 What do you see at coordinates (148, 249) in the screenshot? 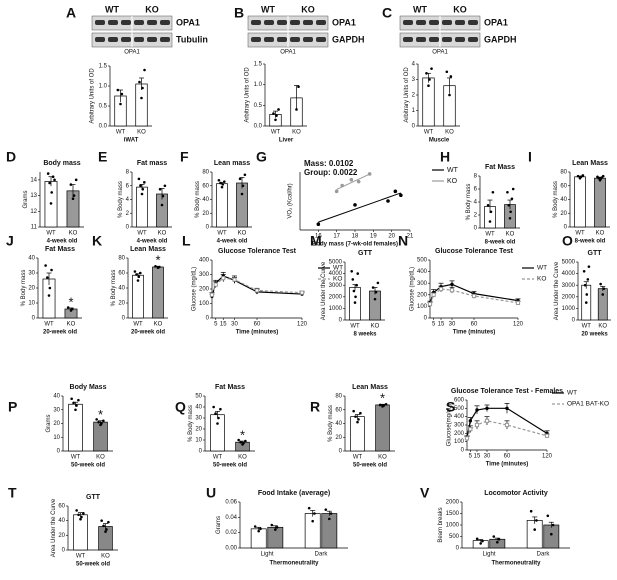
I see `panel-title: Lean Mass` at bounding box center [148, 249].